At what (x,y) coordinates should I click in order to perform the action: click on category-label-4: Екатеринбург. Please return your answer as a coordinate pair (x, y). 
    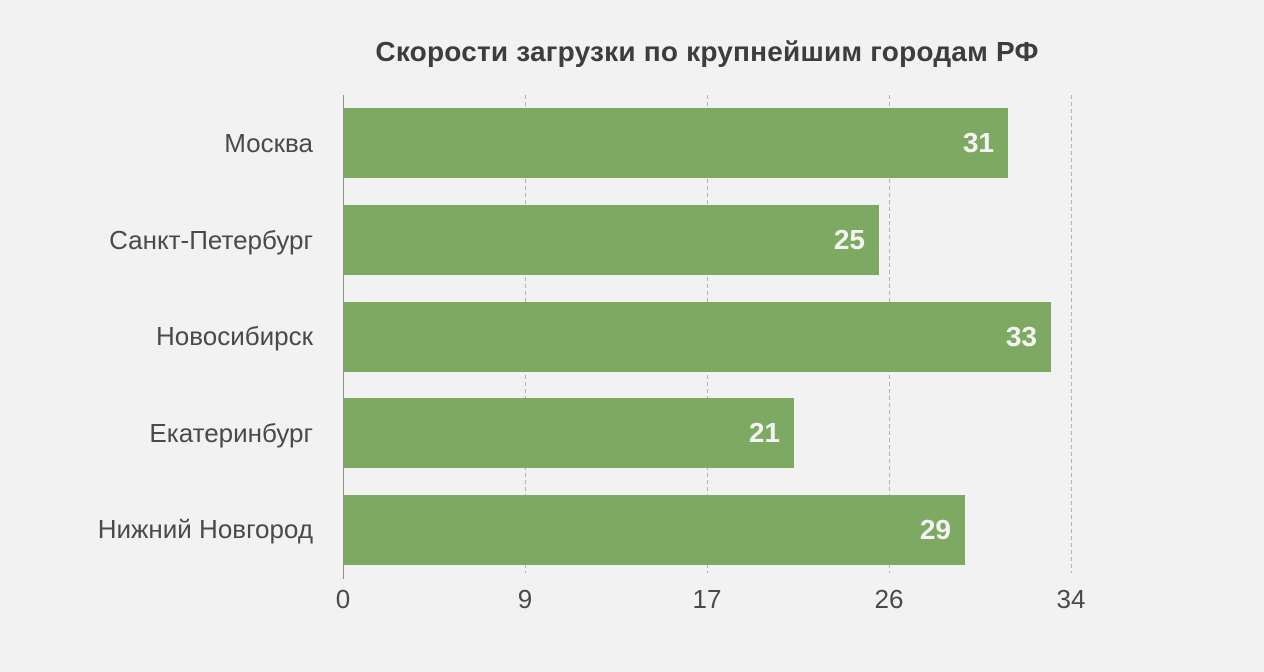
    Looking at the image, I should click on (231, 433).